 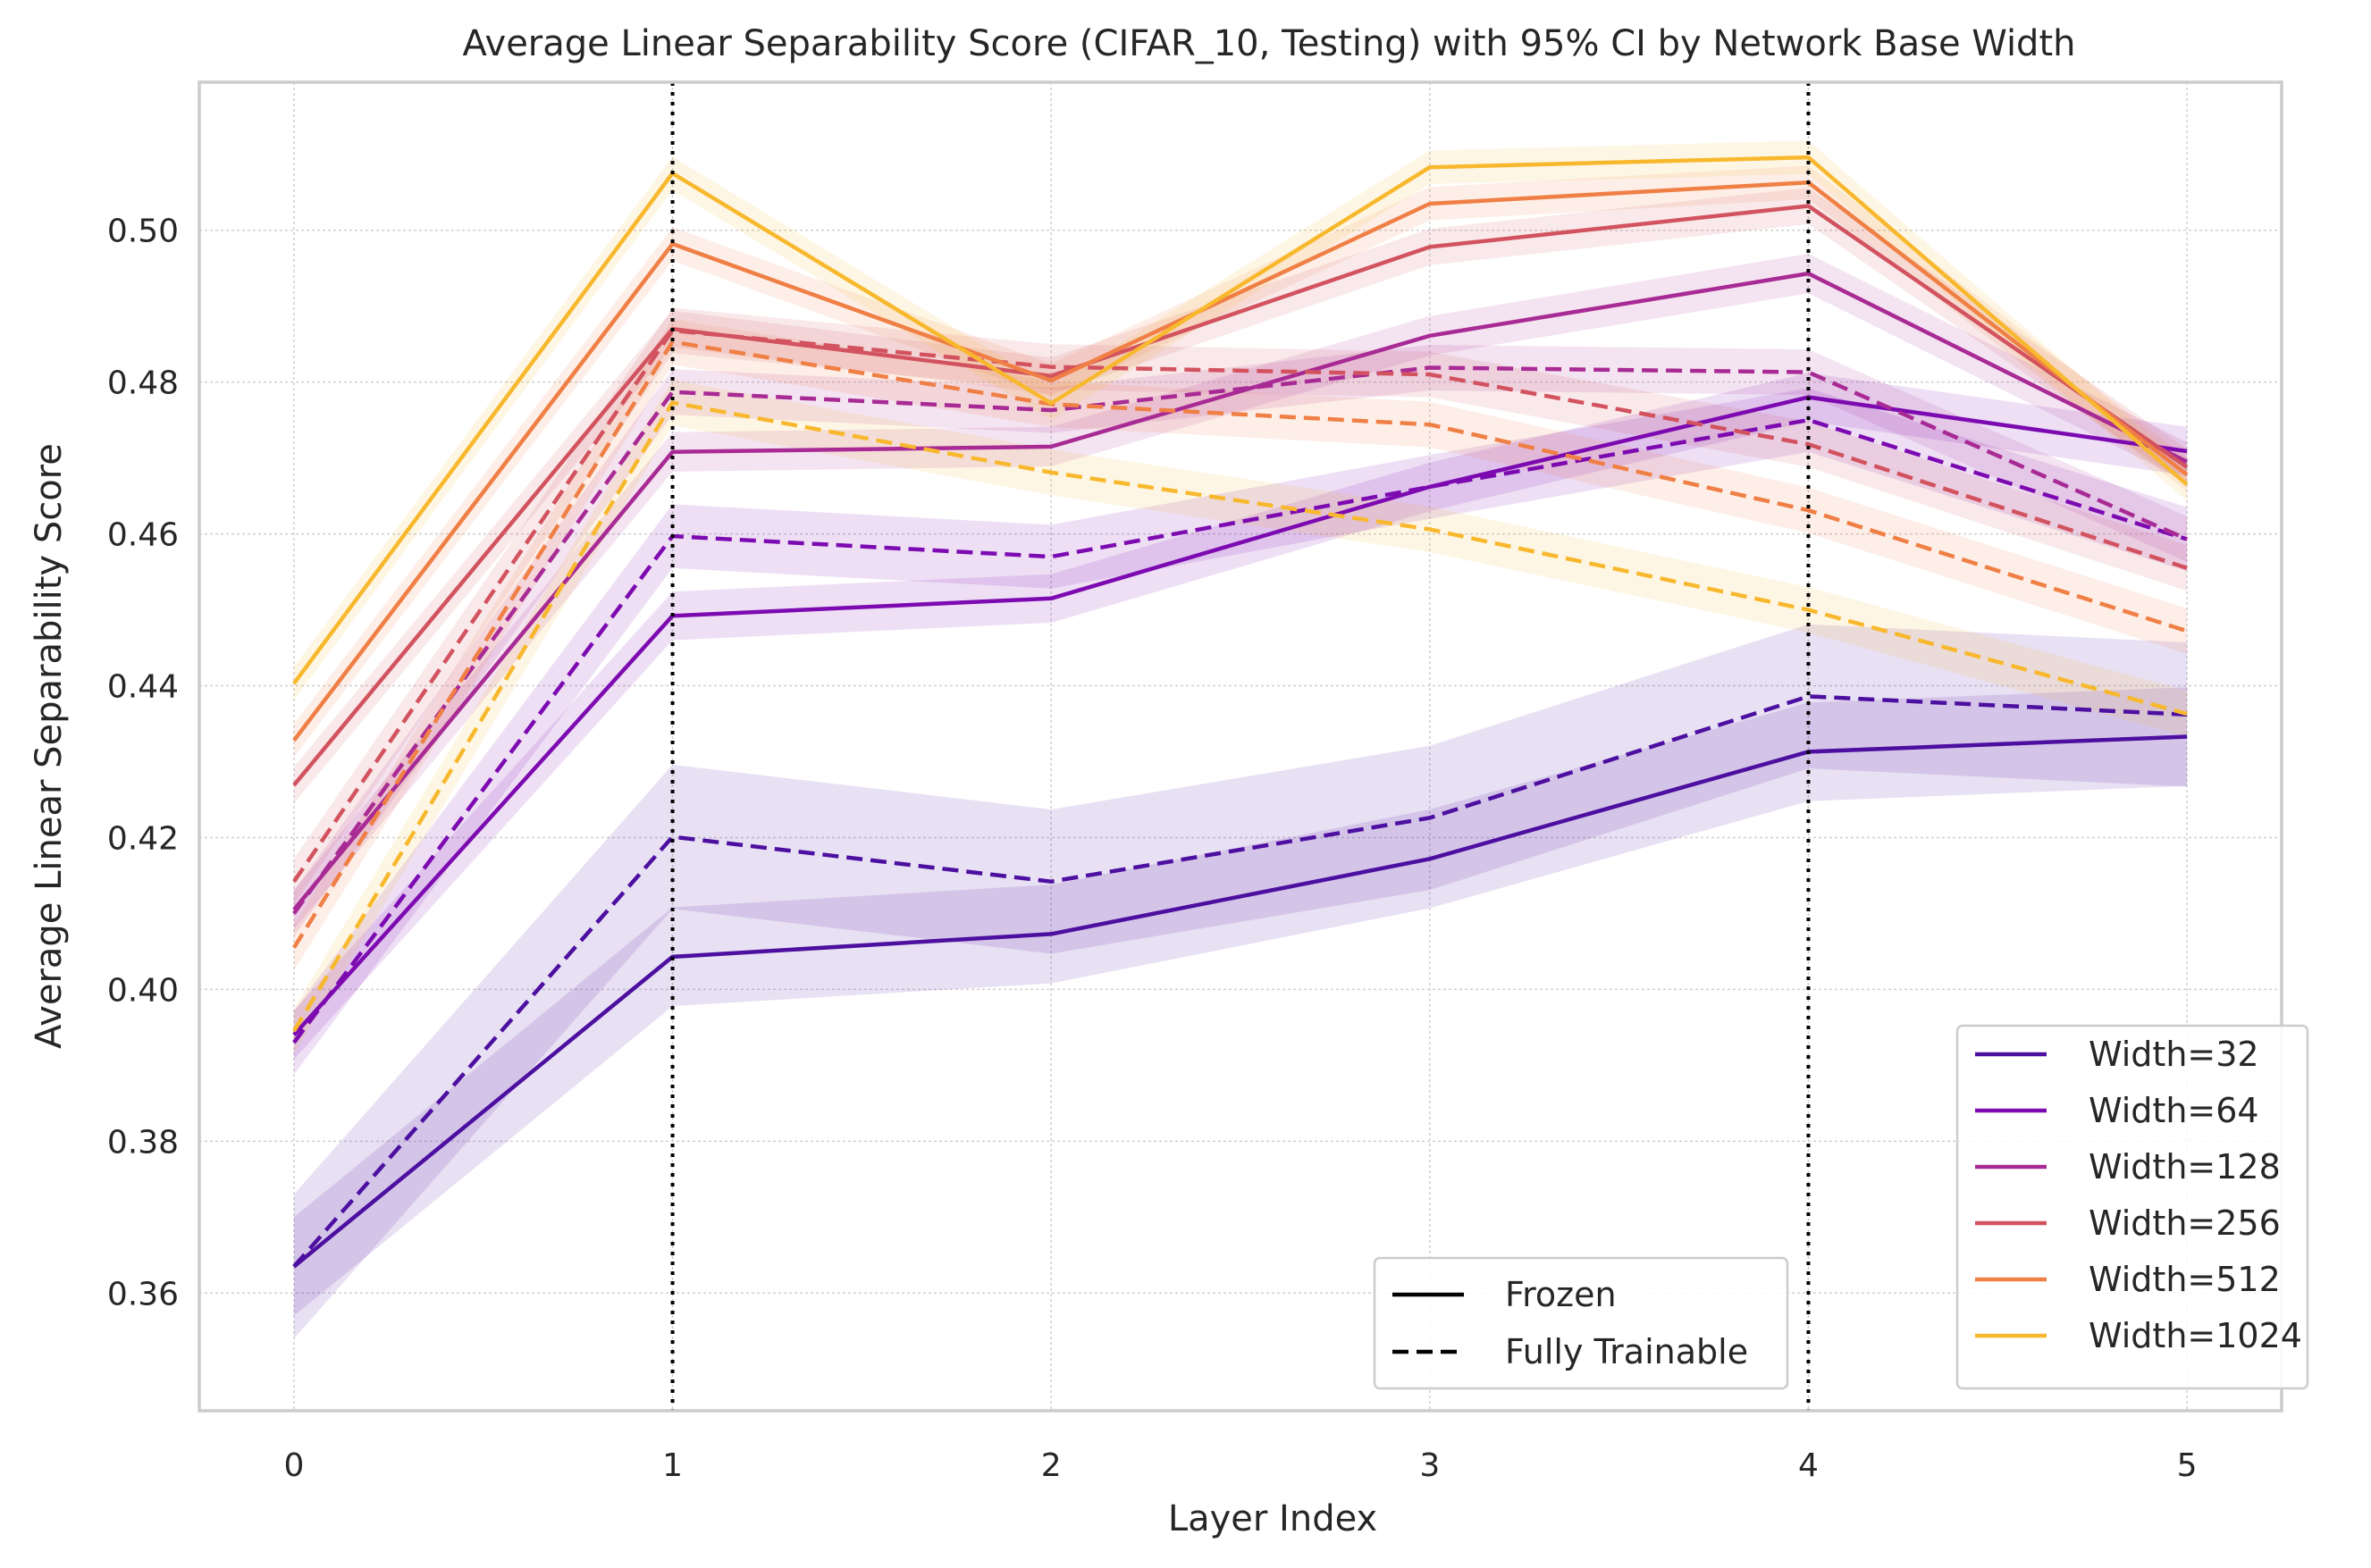 I want to click on style-legend-label: Fully Trainable, so click(x=1626, y=1351).